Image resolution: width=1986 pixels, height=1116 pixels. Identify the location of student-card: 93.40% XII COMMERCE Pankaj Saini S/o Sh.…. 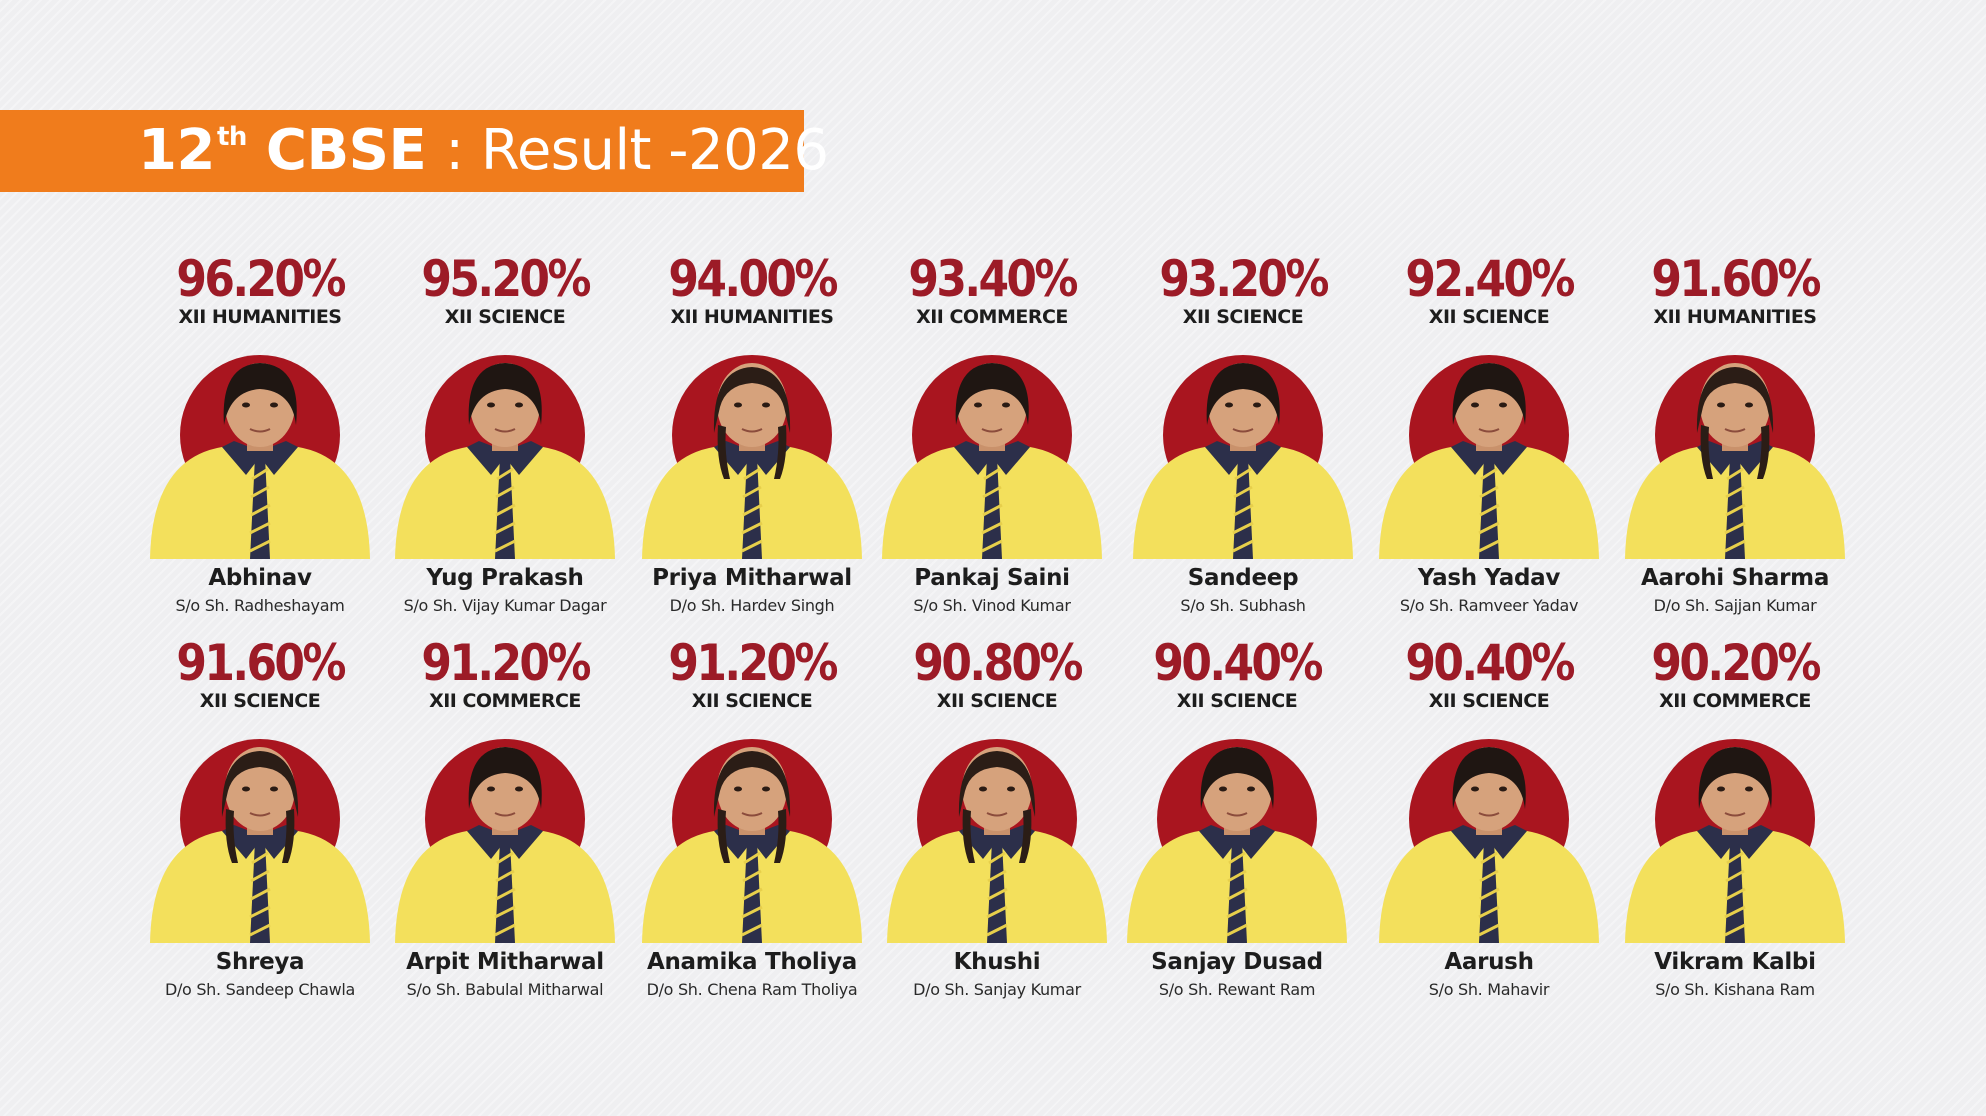
(992, 444).